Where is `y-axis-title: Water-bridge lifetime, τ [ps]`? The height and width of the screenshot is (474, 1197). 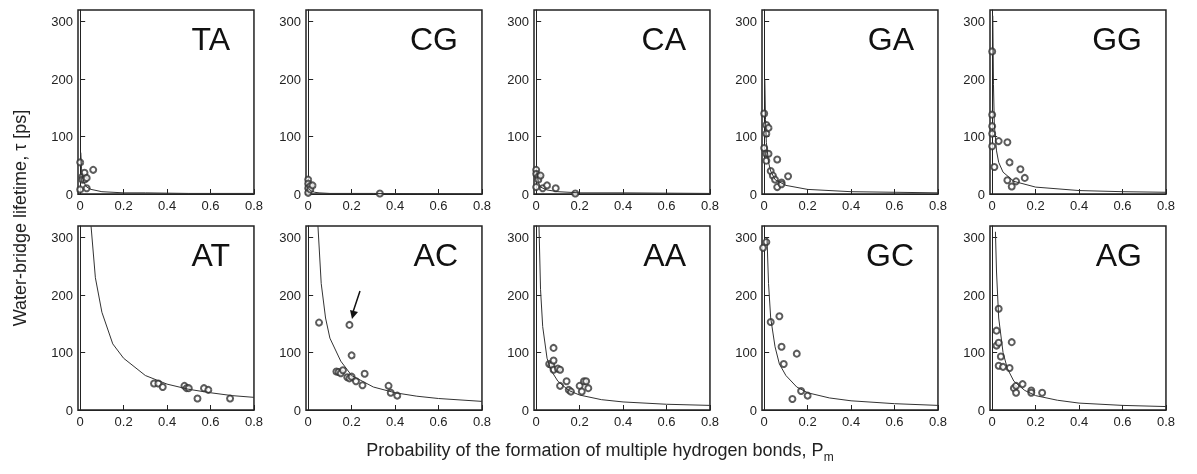 y-axis-title: Water-bridge lifetime, τ [ps] is located at coordinates (20, 218).